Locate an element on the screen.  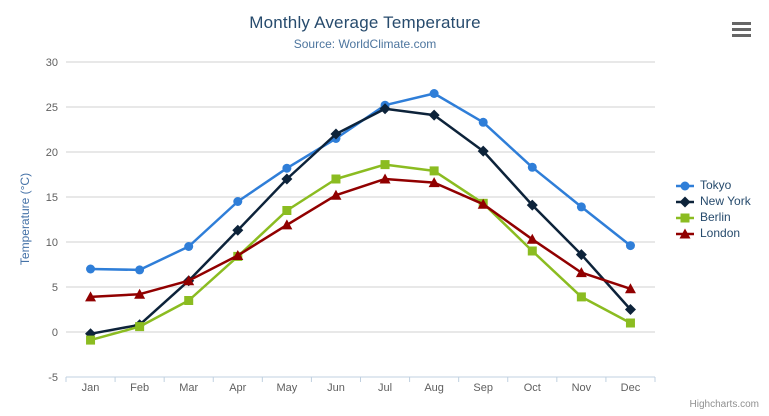
y-axis-label: 30 is located at coordinates (52, 63).